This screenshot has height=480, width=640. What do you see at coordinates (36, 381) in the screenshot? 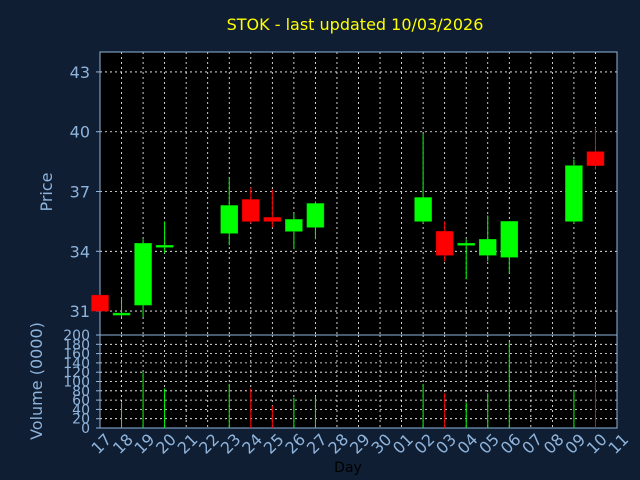
I see `volume-axis-label: Volume (0000)` at bounding box center [36, 381].